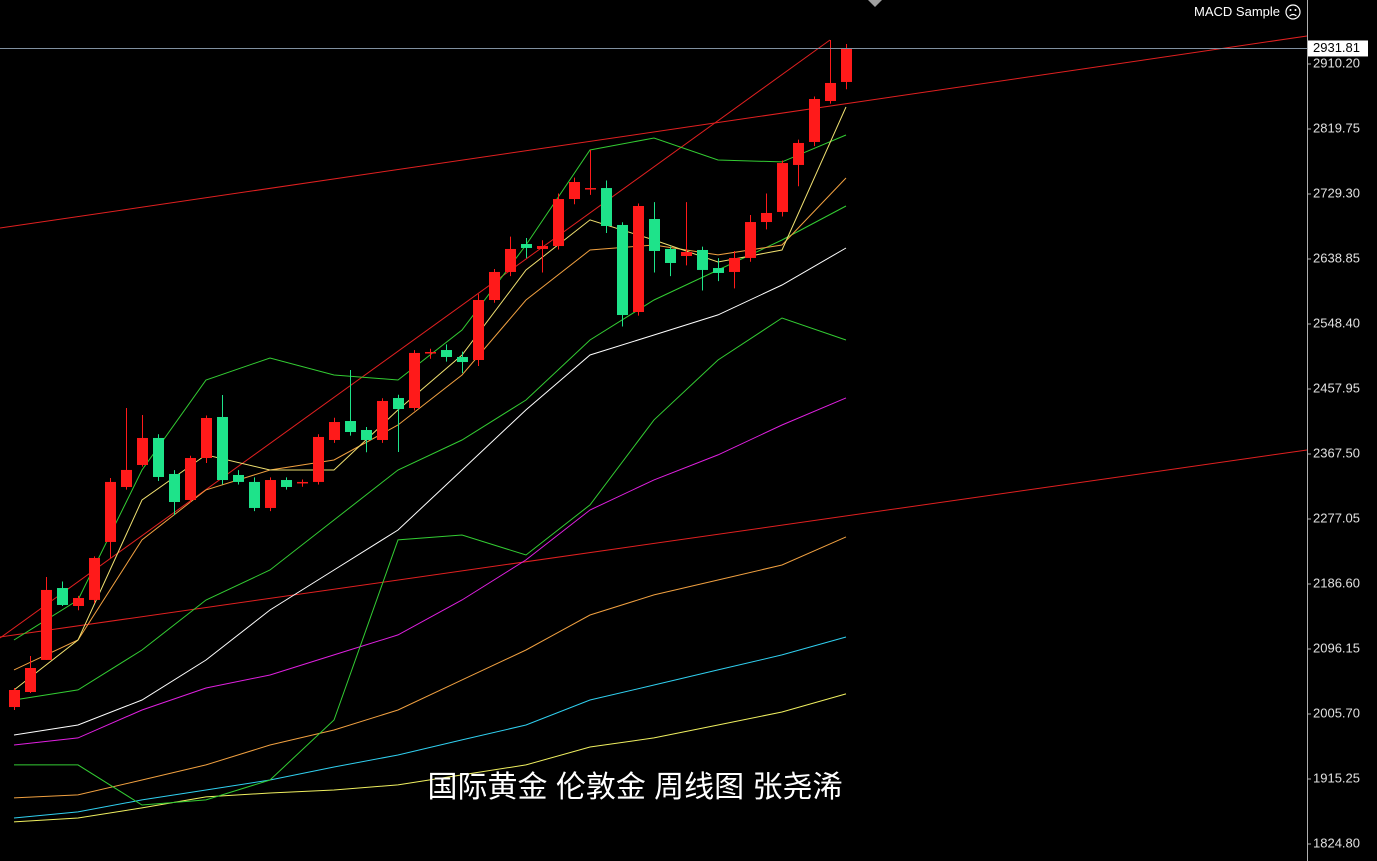 Image resolution: width=1377 pixels, height=861 pixels. Describe the element at coordinates (1293, 12) in the screenshot. I see `smiley-icon` at that location.